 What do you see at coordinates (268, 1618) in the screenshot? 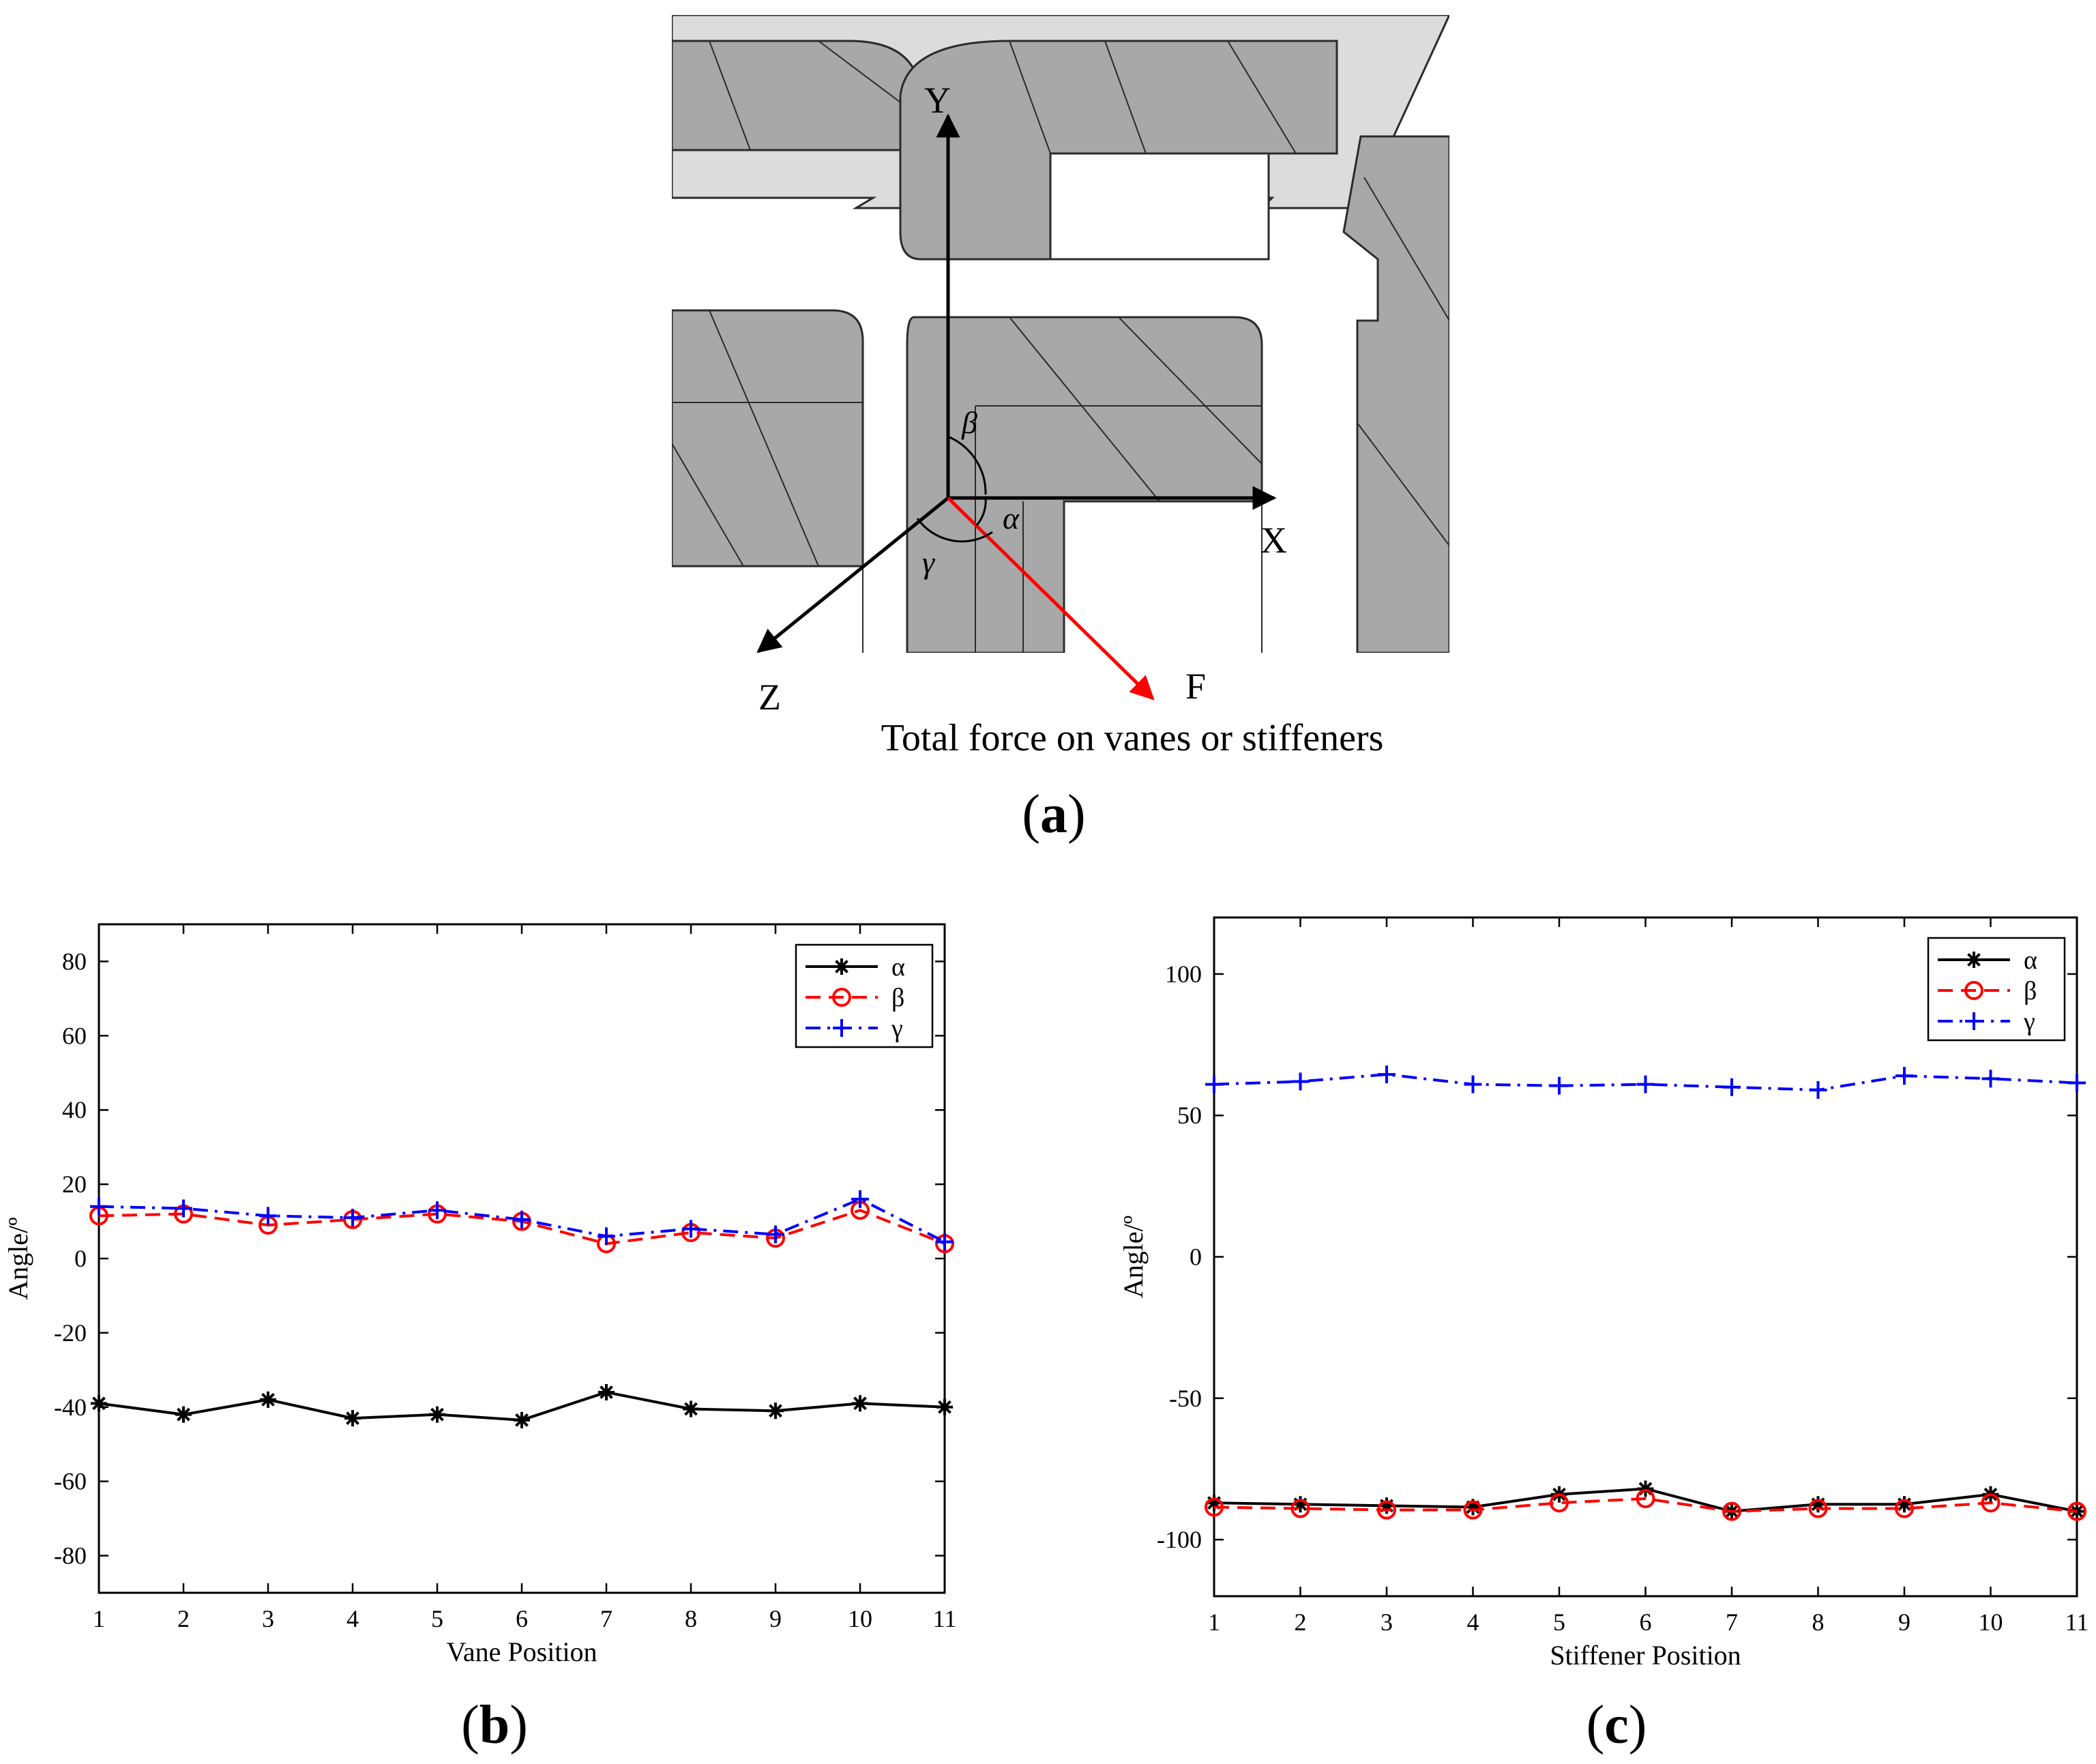
I see `vane-chart-xtick-label: 3` at bounding box center [268, 1618].